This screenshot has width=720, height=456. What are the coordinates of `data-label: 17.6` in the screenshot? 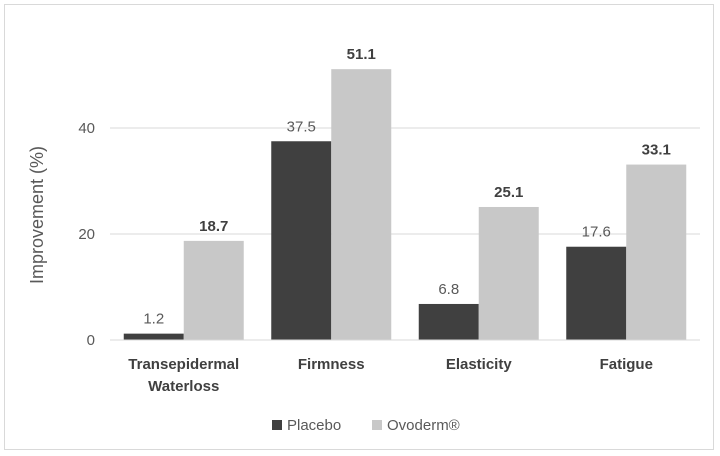 It's located at (596, 232).